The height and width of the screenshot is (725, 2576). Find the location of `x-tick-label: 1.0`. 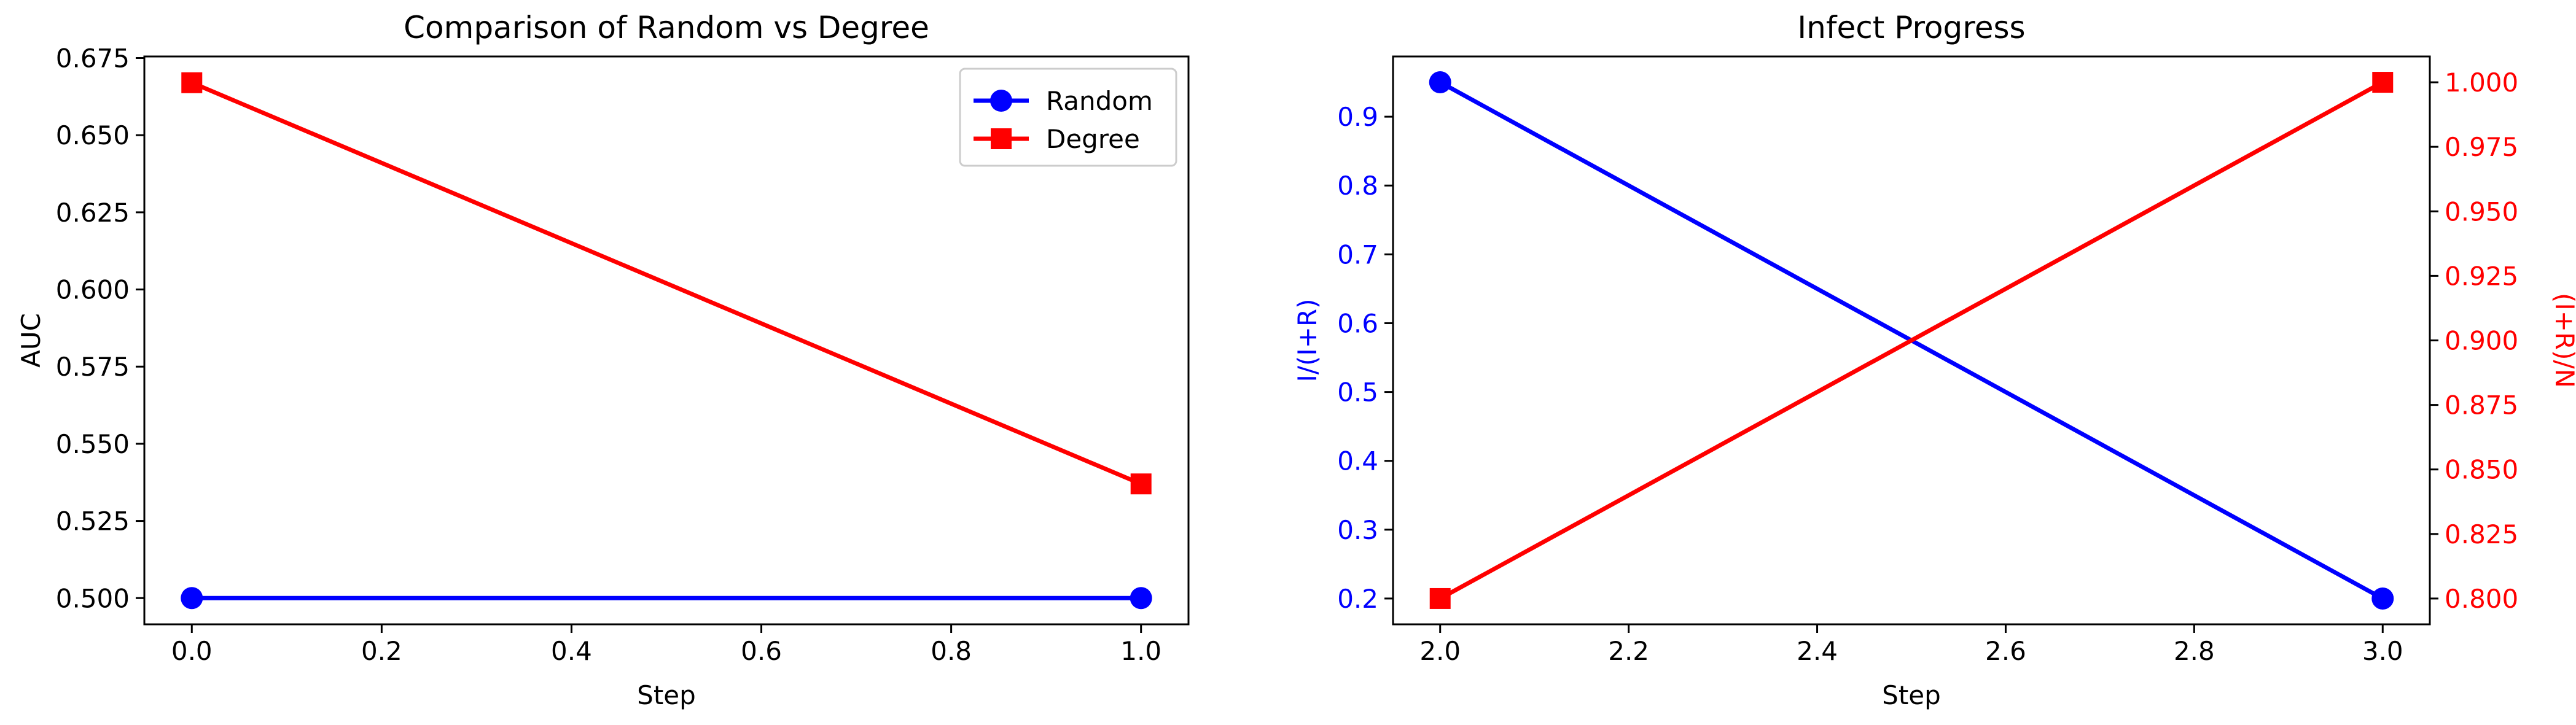

x-tick-label: 1.0 is located at coordinates (1140, 651).